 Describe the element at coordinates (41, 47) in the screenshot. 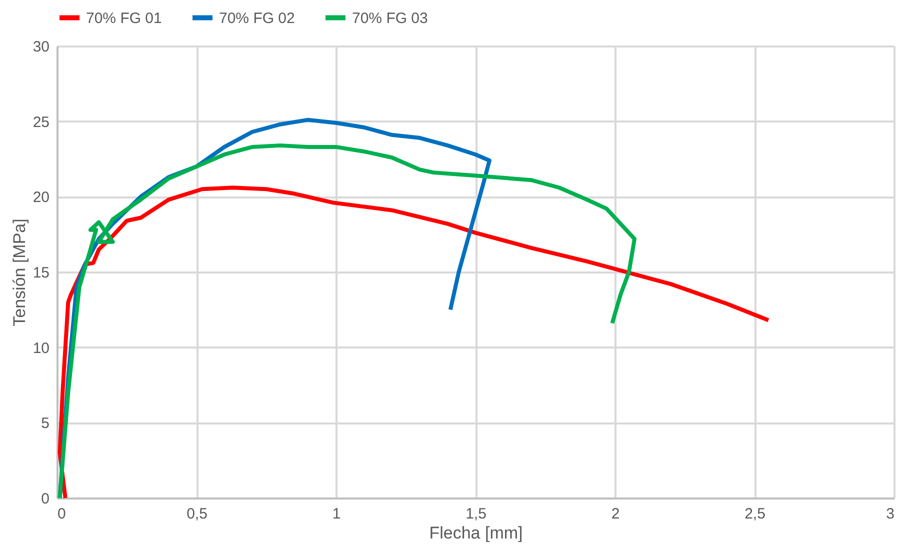

I see `y-tick-label: 30` at that location.